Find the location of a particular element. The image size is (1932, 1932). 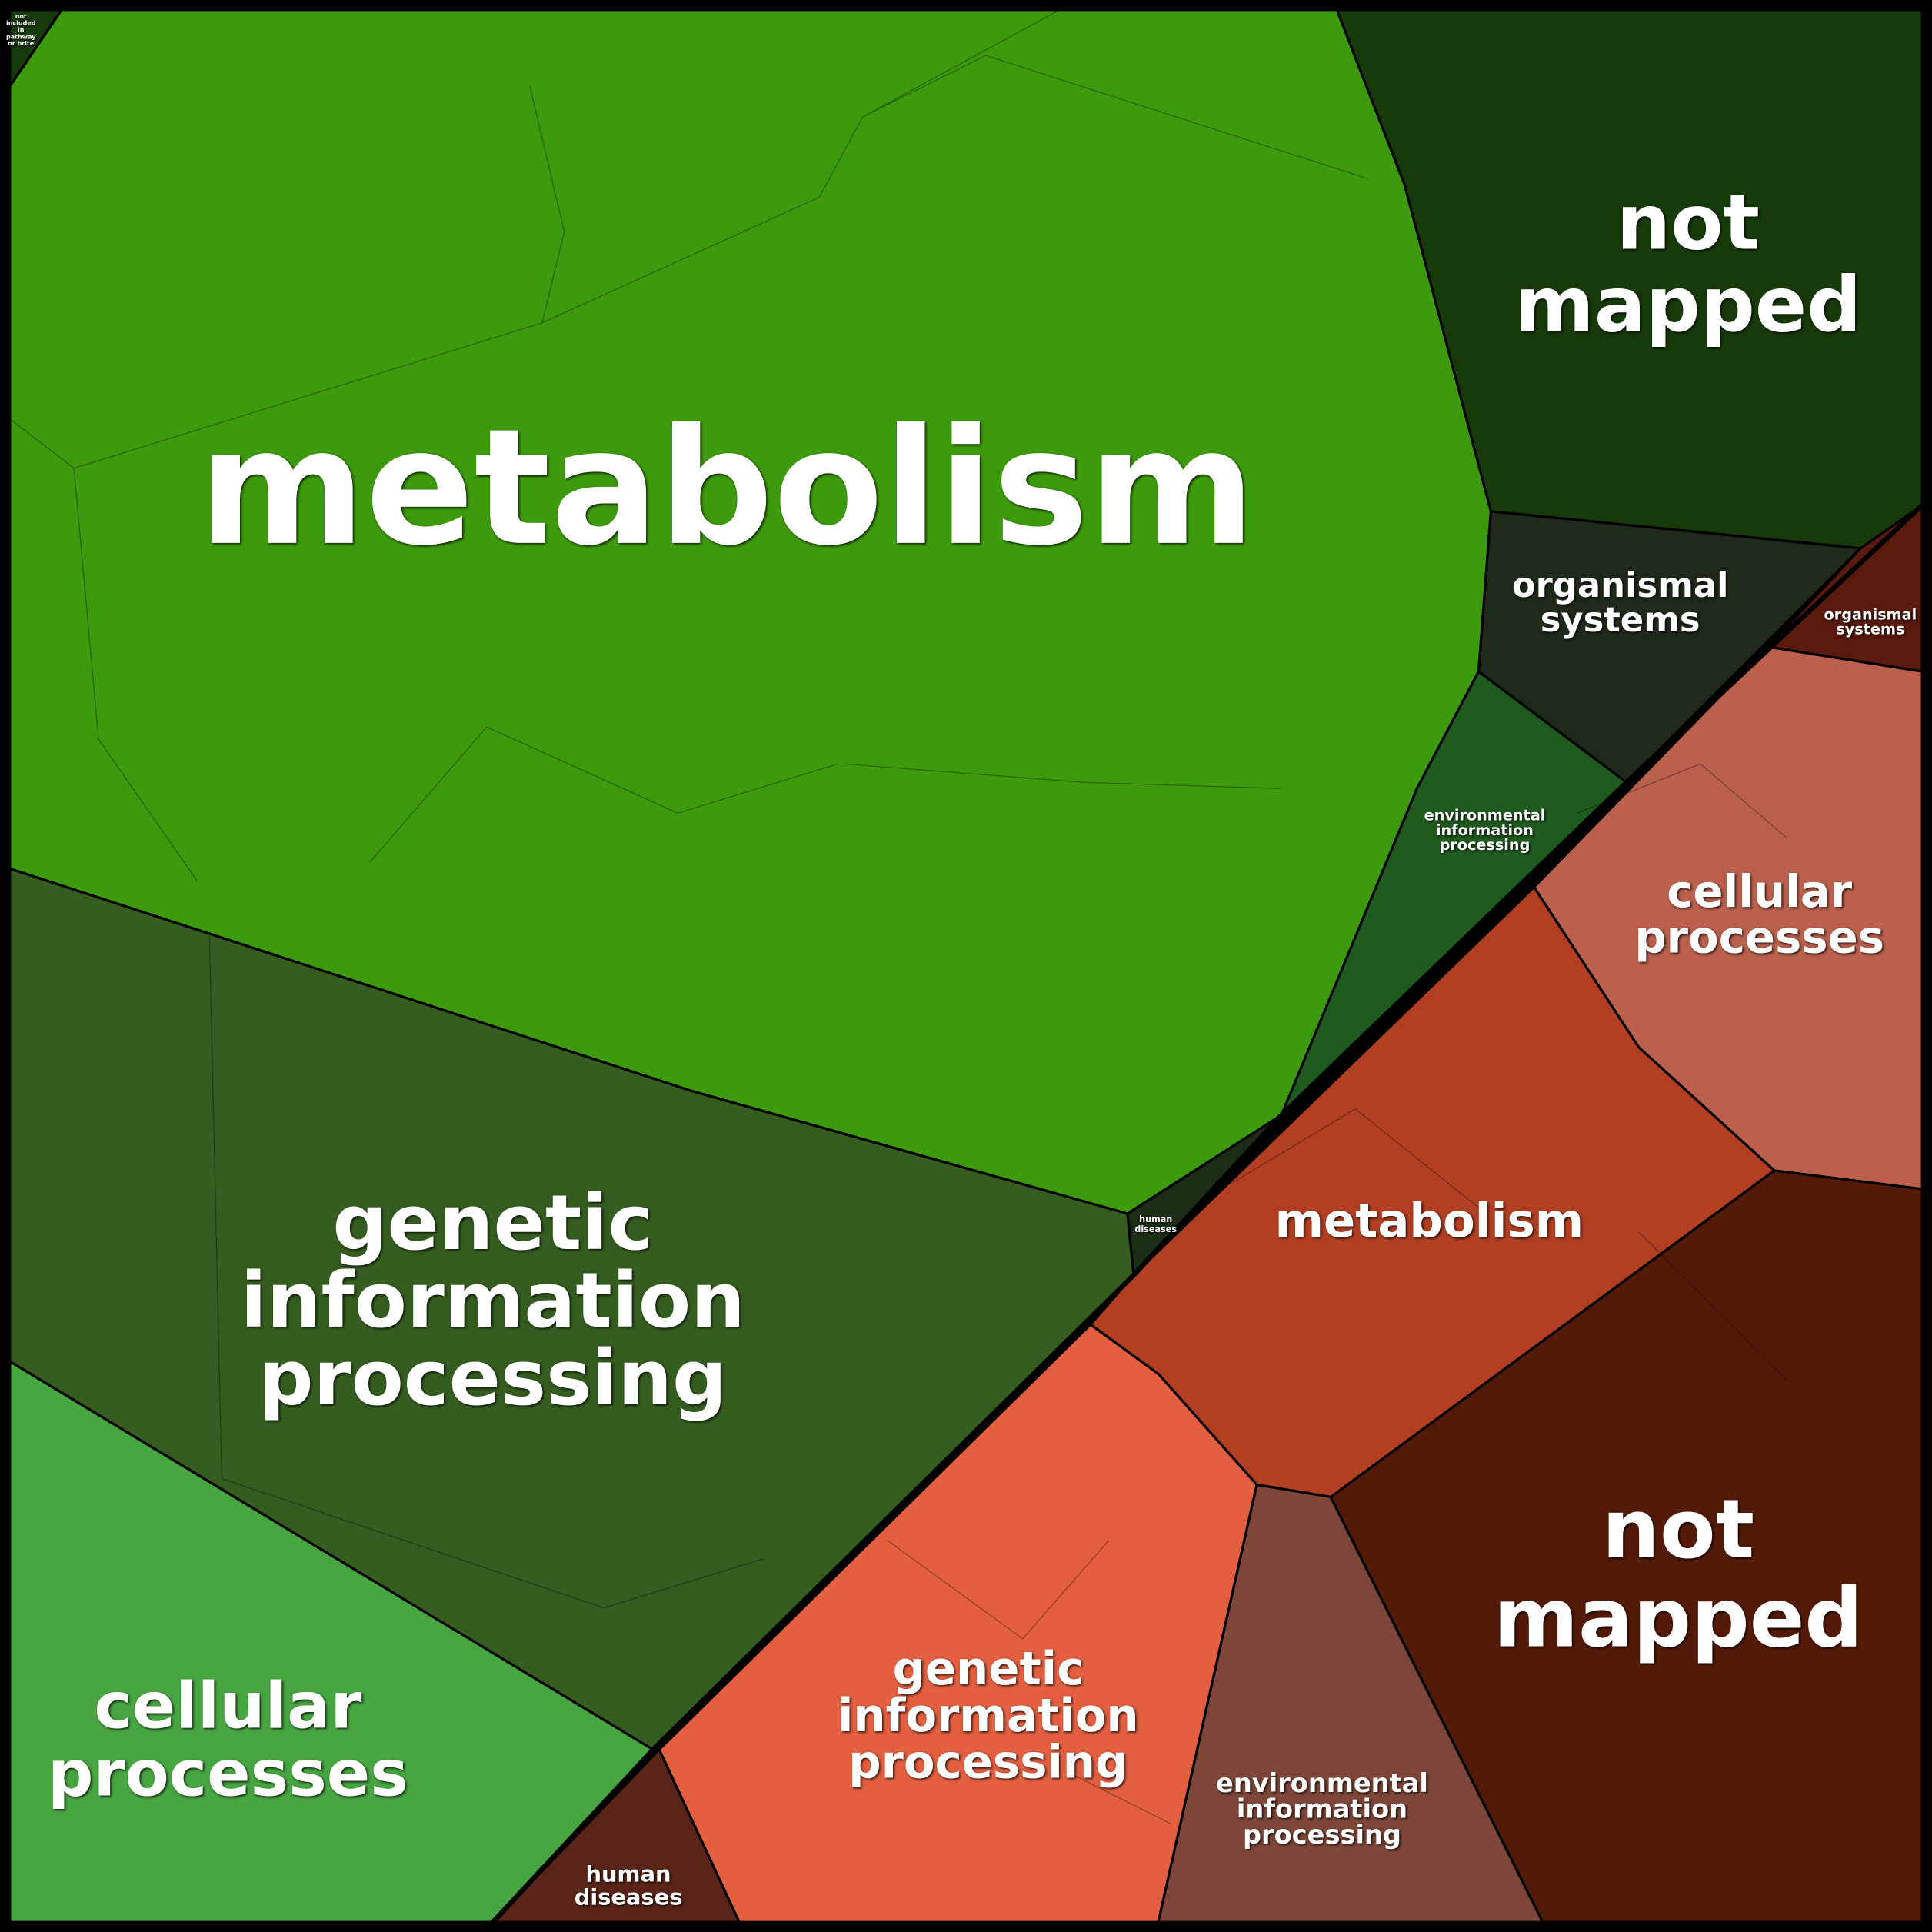

label-line: included is located at coordinates (21, 22).